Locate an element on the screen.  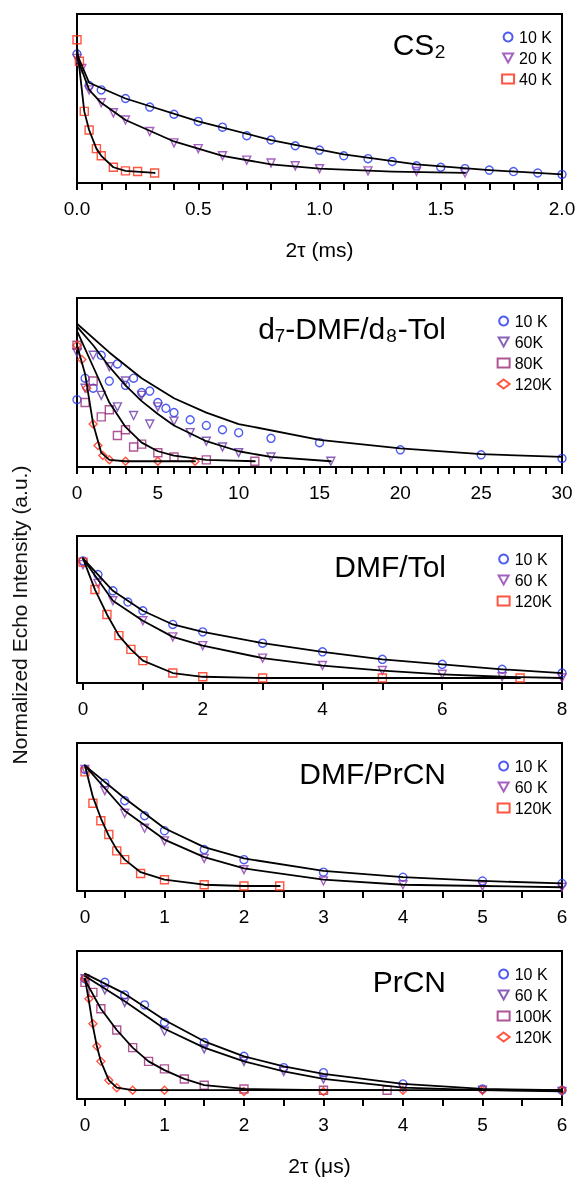
chart-title: PrCN is located at coordinates (409, 981).